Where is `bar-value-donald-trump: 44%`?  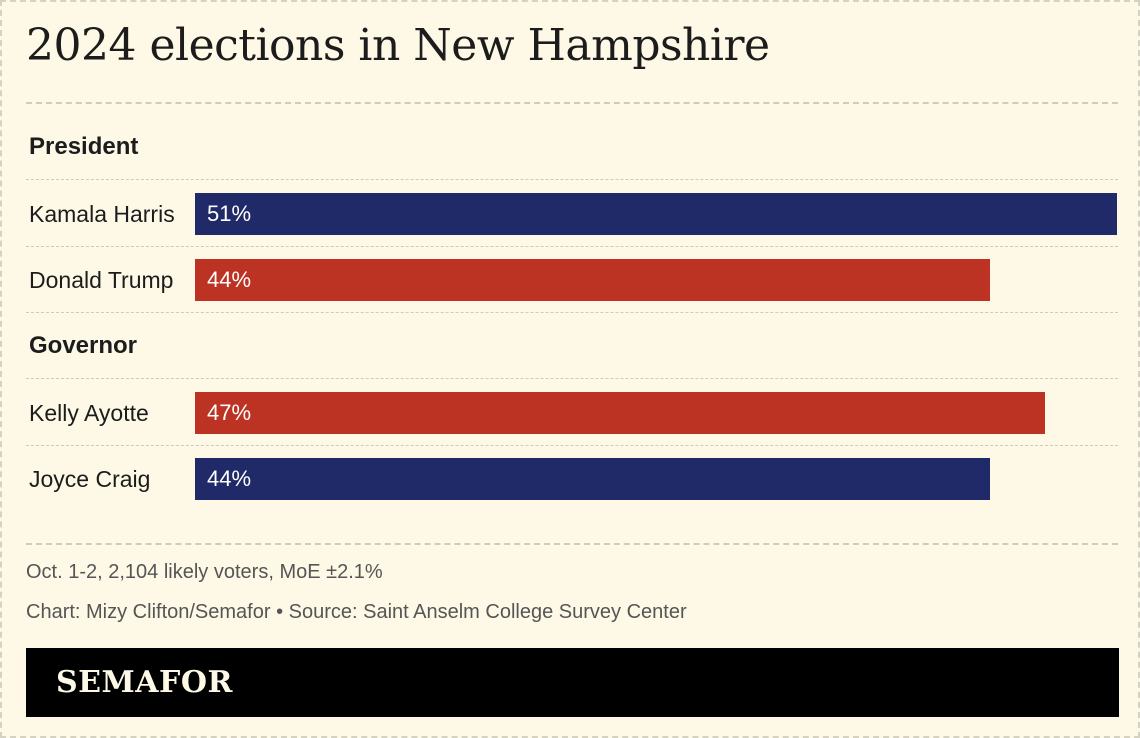
bar-value-donald-trump: 44% is located at coordinates (229, 279).